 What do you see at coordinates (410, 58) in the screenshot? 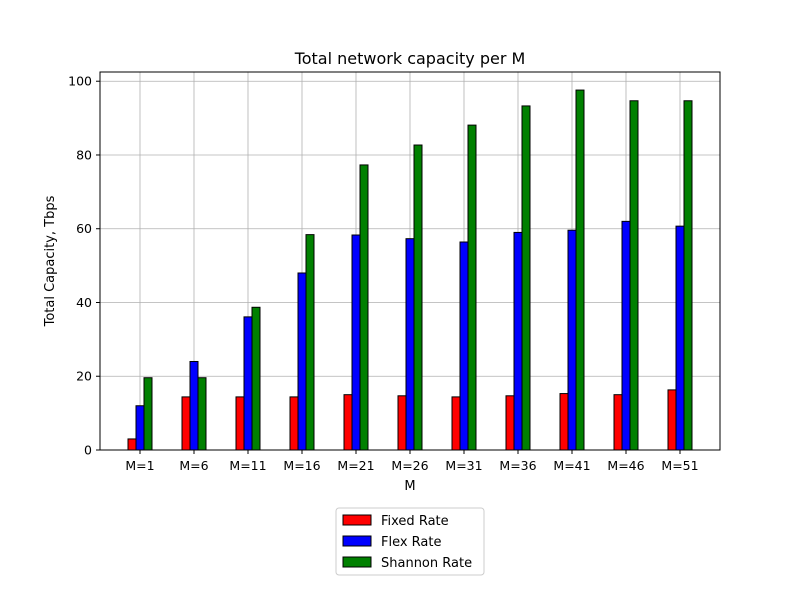
I see `chart-title: Total network capacity per M` at bounding box center [410, 58].